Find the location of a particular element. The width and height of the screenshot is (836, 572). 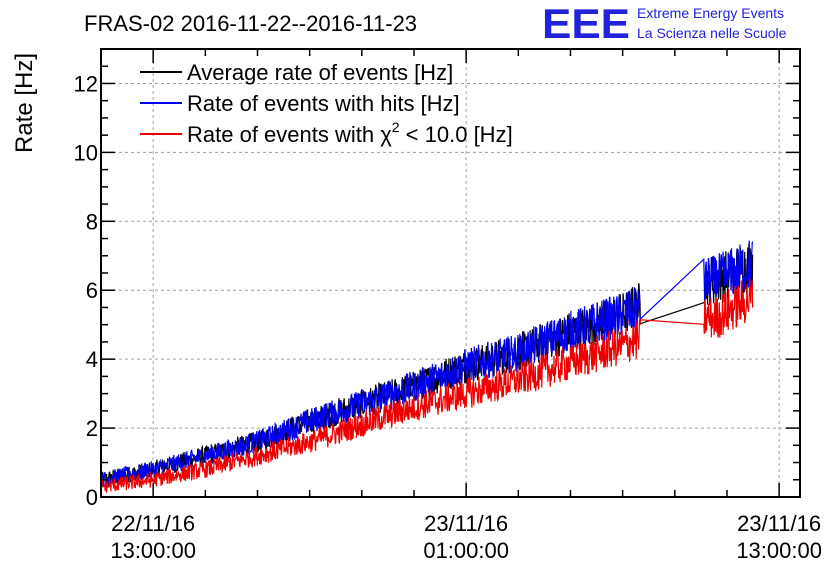

x-tick-date: 22/11/16 is located at coordinates (153, 523).